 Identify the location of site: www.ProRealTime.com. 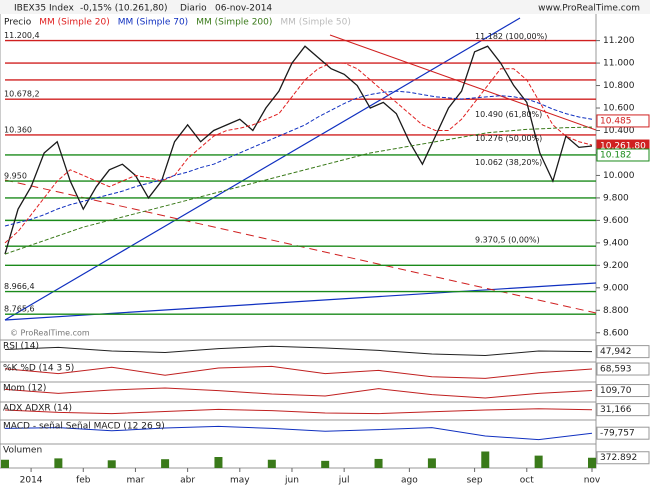
(589, 9).